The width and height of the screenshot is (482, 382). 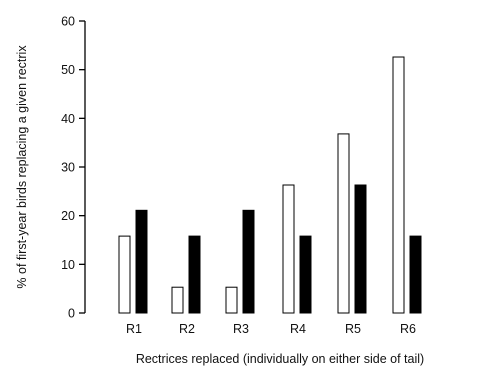 What do you see at coordinates (71, 314) in the screenshot?
I see `y-tick-label: 0` at bounding box center [71, 314].